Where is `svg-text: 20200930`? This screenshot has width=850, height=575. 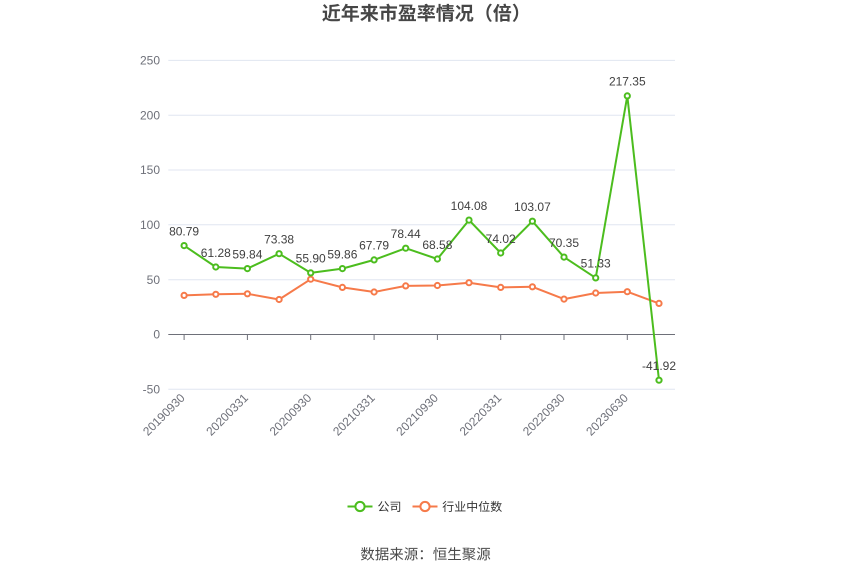
svg-text: 20200930 is located at coordinates (291, 415).